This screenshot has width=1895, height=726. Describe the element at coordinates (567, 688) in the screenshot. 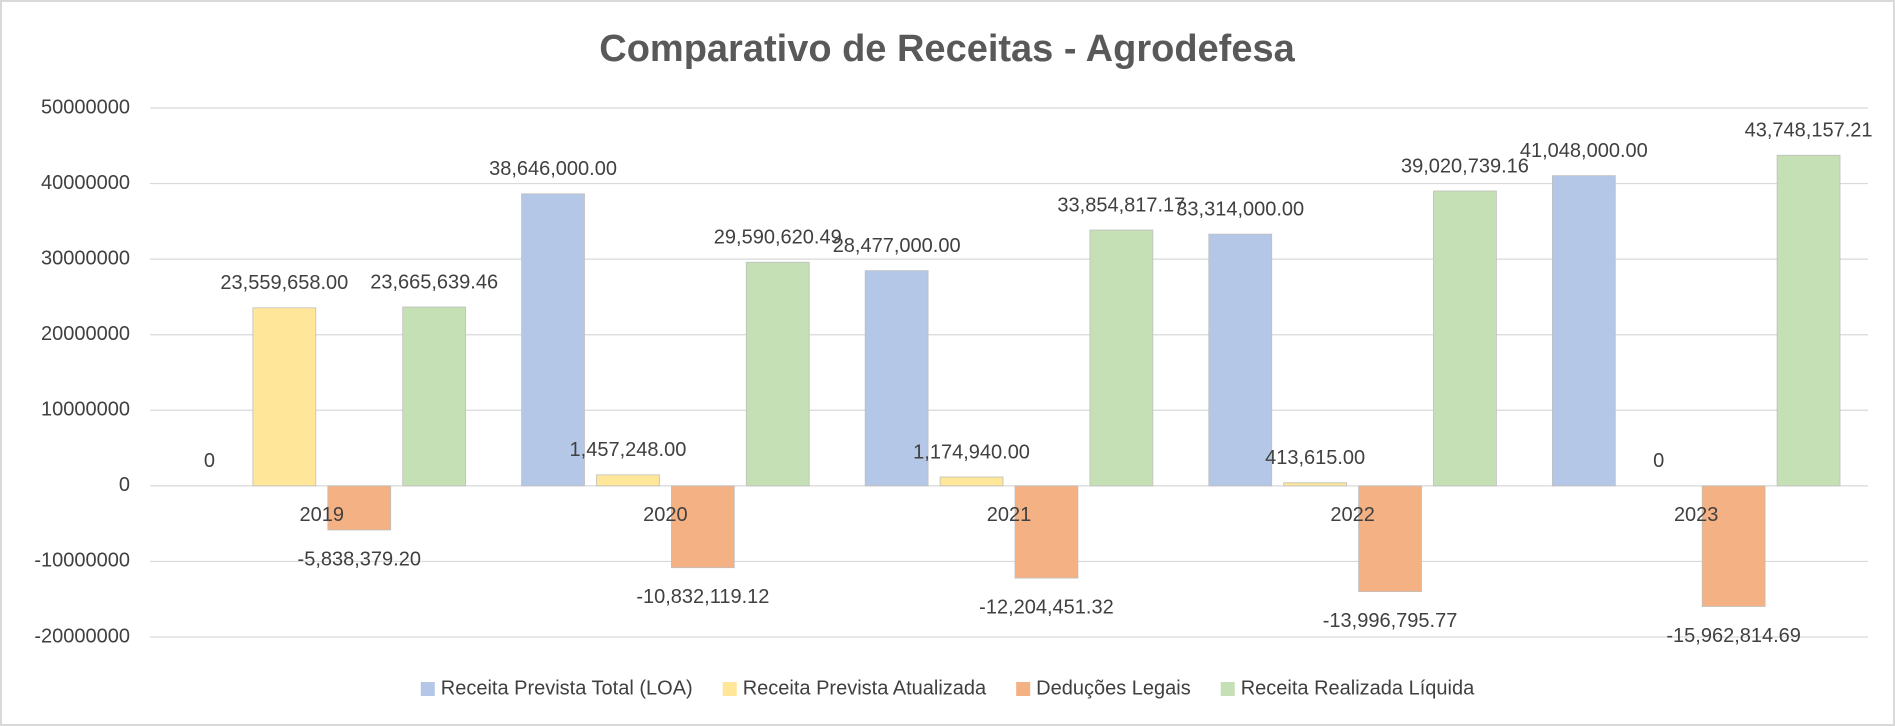

I see `legend-label: Receita Prevista Total (LOA)` at that location.